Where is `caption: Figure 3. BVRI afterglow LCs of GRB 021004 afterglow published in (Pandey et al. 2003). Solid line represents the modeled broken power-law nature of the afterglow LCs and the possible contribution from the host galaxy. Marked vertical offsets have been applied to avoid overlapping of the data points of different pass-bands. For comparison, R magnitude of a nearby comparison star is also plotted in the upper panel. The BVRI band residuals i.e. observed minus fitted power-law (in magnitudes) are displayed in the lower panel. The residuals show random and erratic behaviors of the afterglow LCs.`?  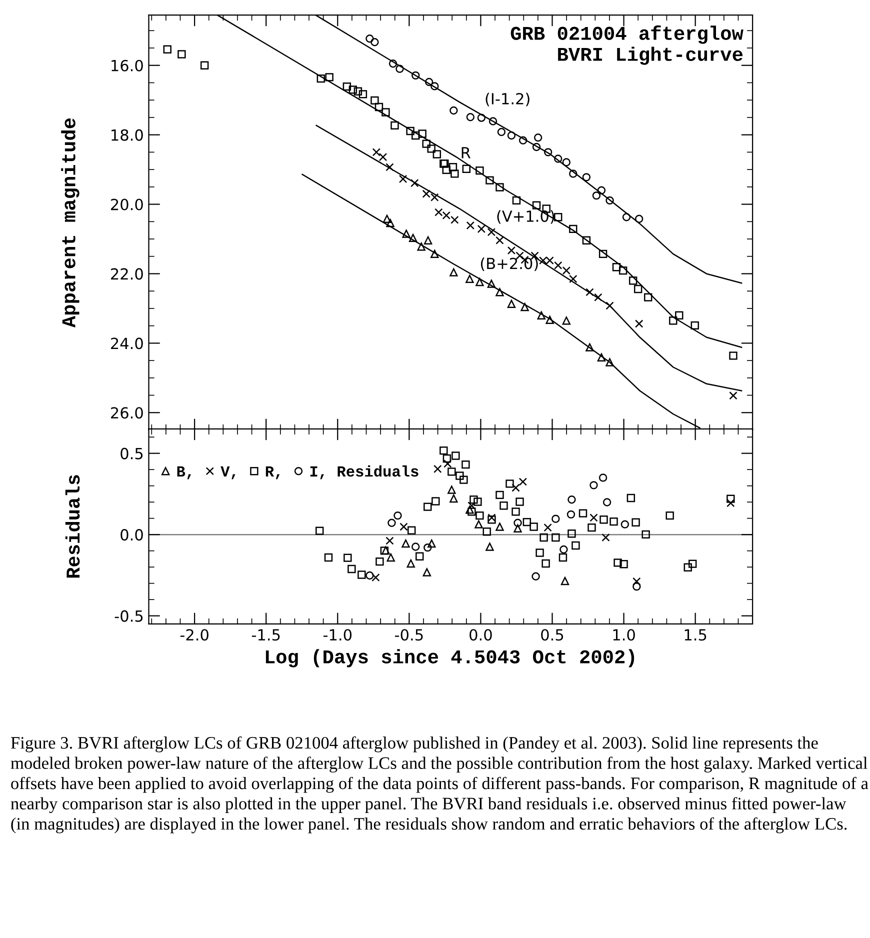 caption: Figure 3. BVRI afterglow LCs of GRB 021004 afterglow published in (Pandey et al. 2003). Solid line represents the modeled broken power-law nature of the afterglow LCs and the possible contribution from the host galaxy. Marked vertical offsets have been applied to avoid overlapping of the data points of different pass-bands. For comparison, R magnitude of a nearby comparison star is also plotted in the upper panel. The BVRI band residuals i.e. observed minus fitted power-law (in magnitudes) are displayed in the lower panel. The residuals show random and erratic behaviors of the afterglow LCs. is located at coordinates (439, 785).